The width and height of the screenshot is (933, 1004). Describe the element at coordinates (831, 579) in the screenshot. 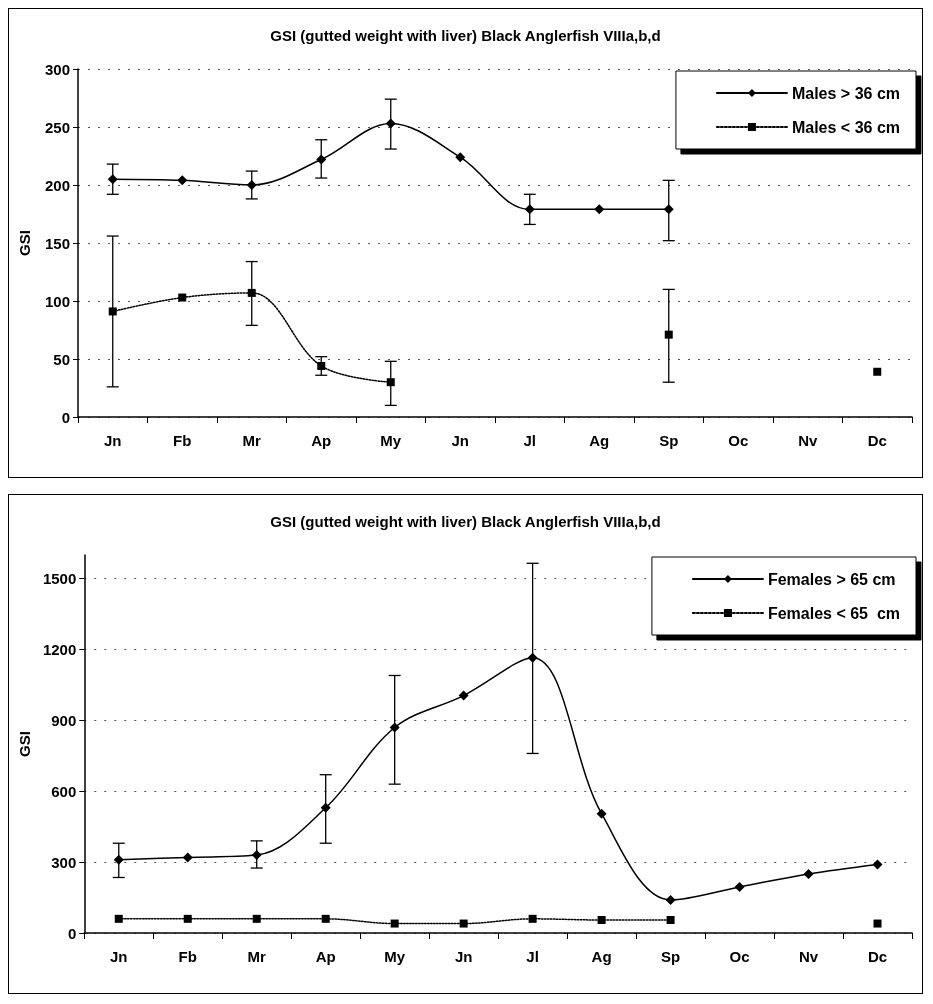

I see `legend-label: Females > 65 cm` at that location.